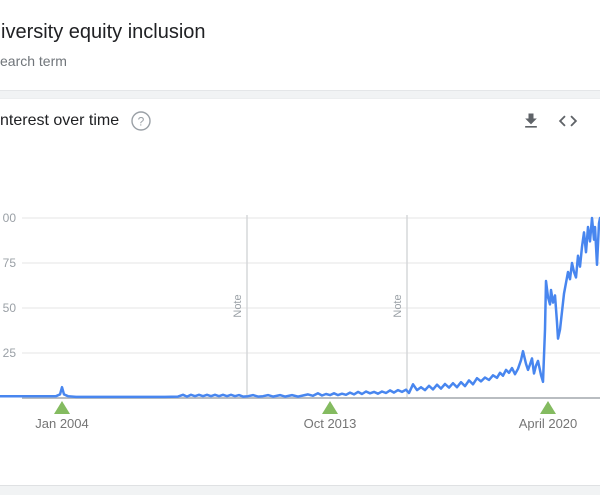 This screenshot has height=495, width=600. I want to click on download-button, so click(531, 121).